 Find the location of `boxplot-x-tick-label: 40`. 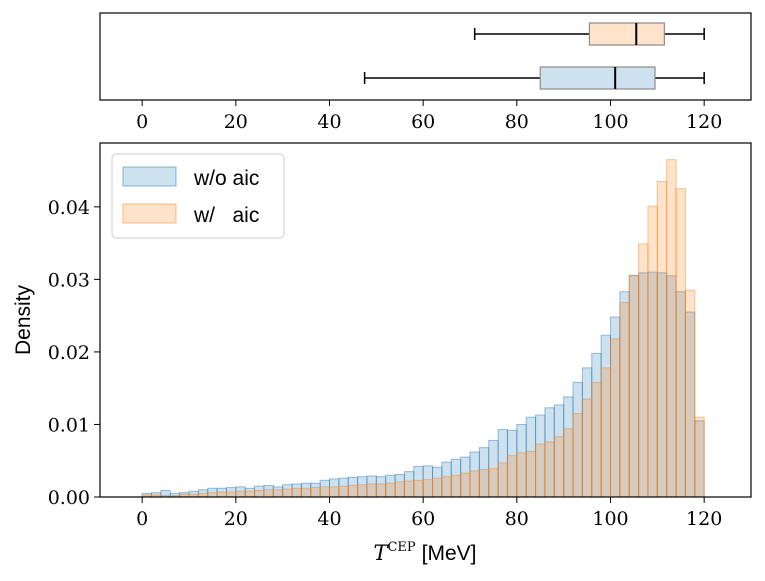

boxplot-x-tick-label: 40 is located at coordinates (329, 122).